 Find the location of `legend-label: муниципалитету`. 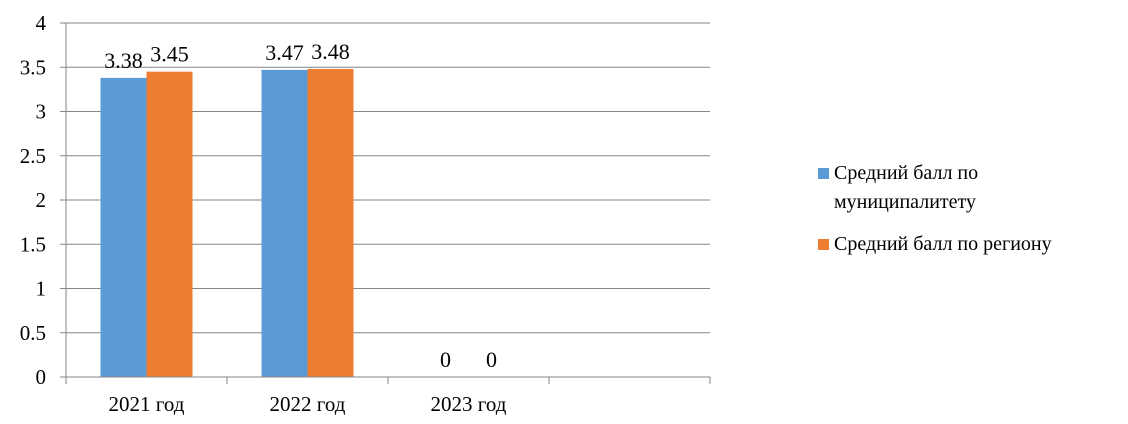

legend-label: муниципалитету is located at coordinates (905, 202).